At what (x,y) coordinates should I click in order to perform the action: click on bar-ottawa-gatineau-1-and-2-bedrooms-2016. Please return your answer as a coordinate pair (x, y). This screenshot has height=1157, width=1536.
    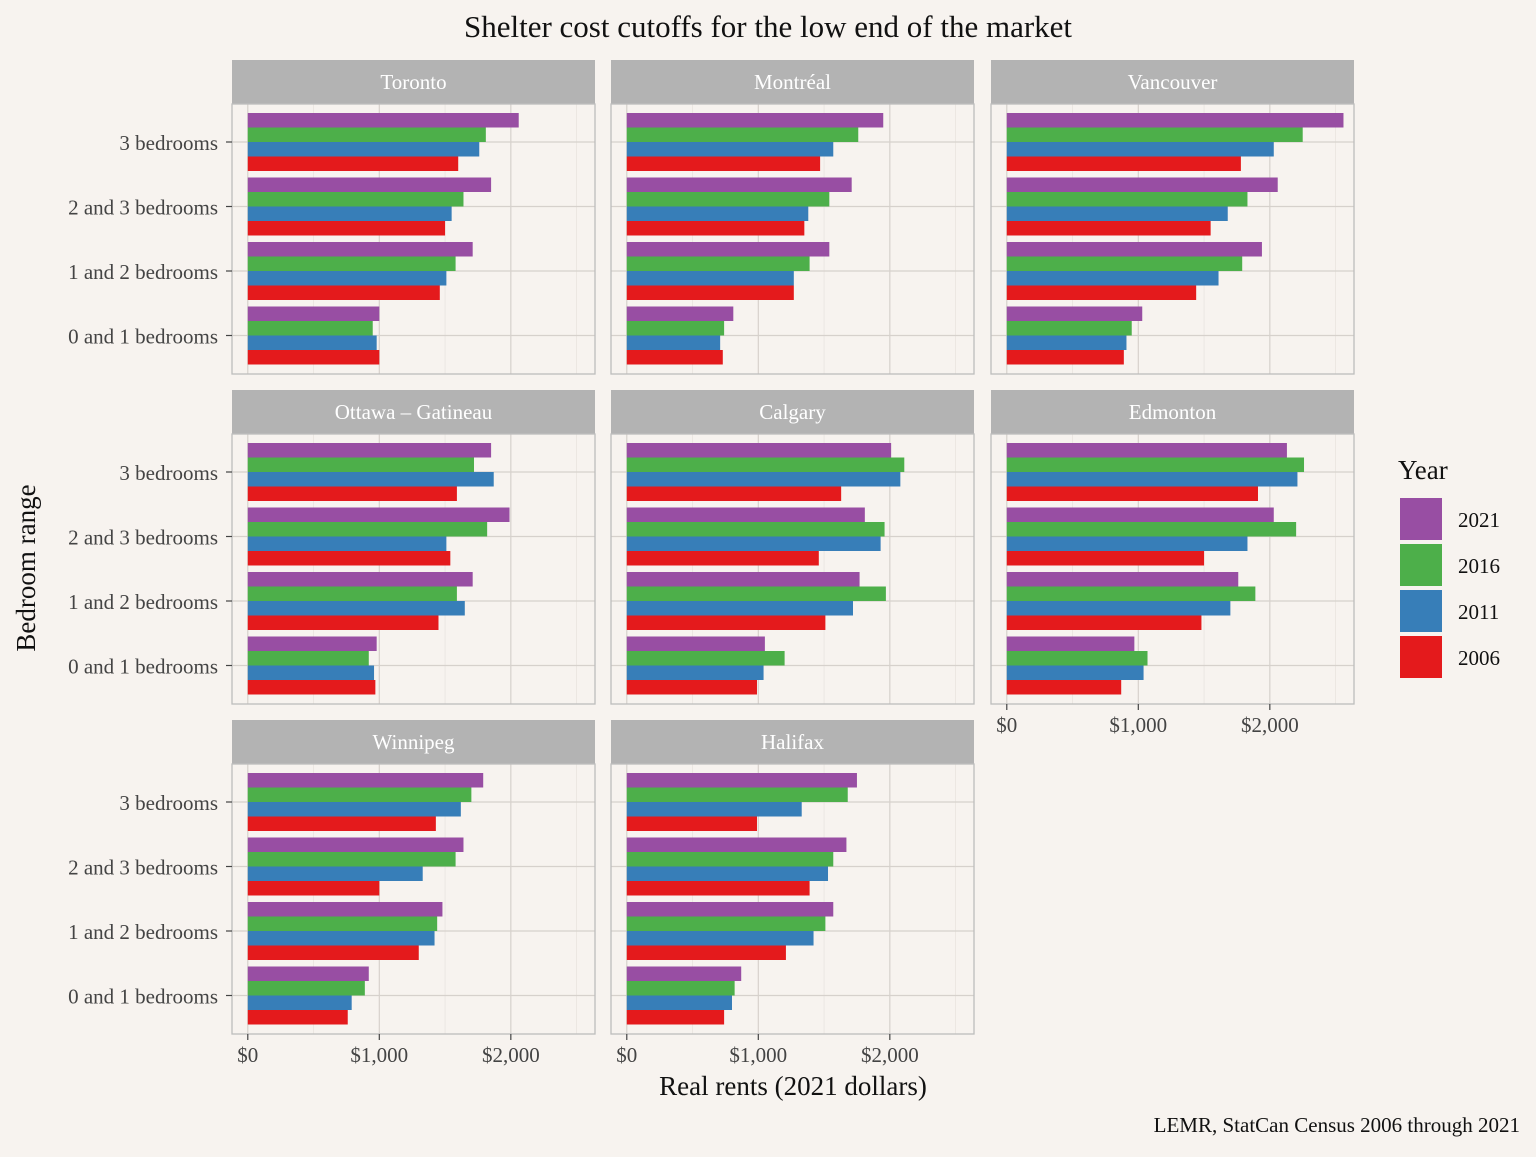
    Looking at the image, I should click on (352, 593).